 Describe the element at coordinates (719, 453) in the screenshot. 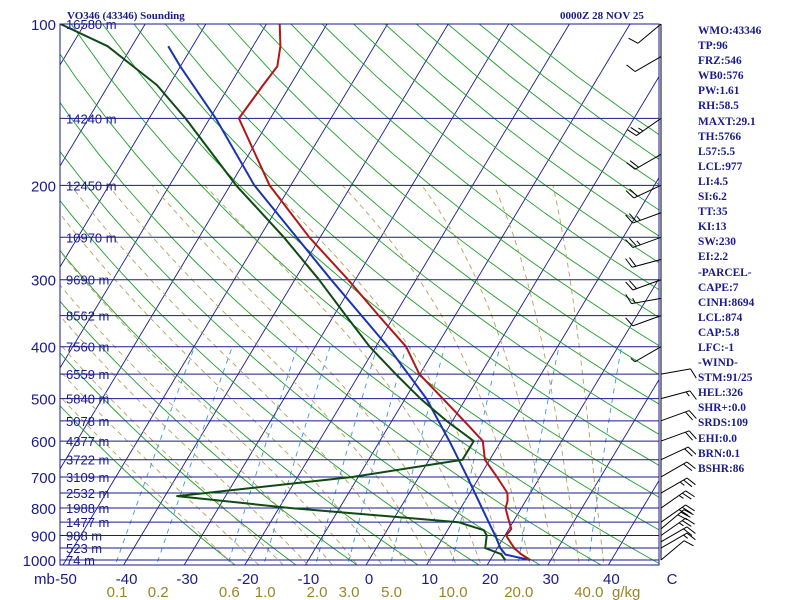

I see `sounding-index: BRN:0.1` at that location.